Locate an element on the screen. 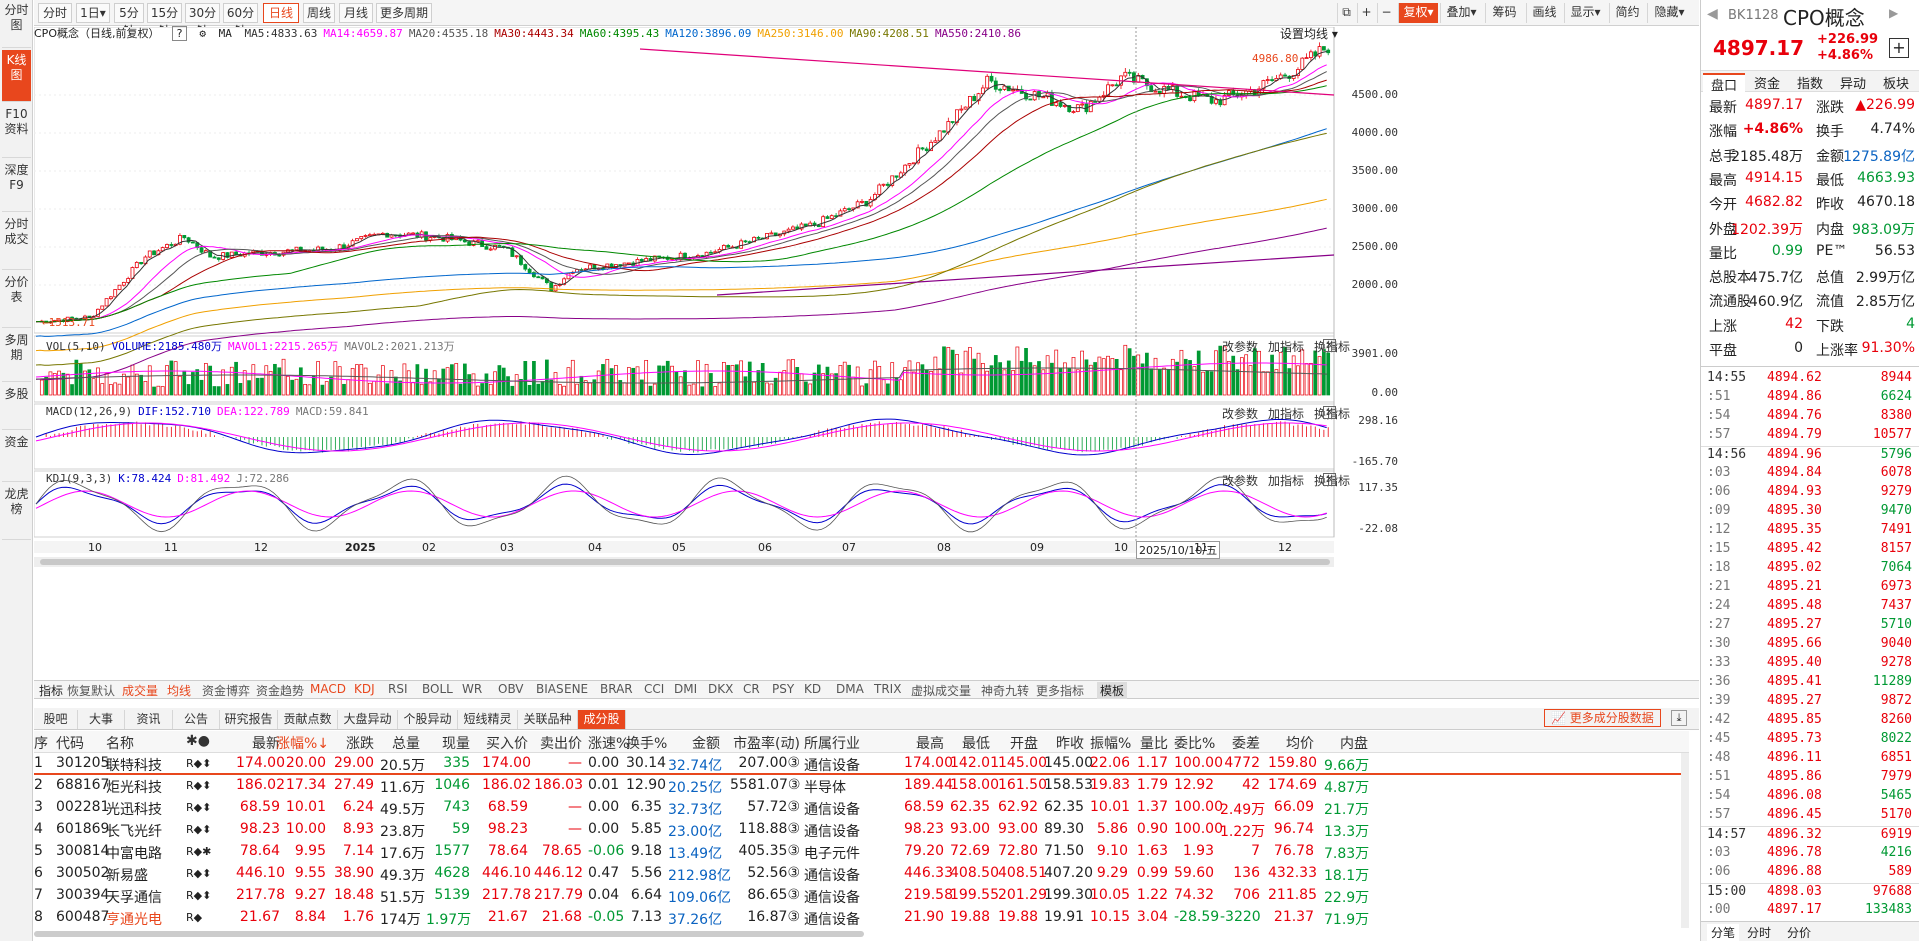 This screenshot has width=1919, height=941. indicator-tab: RSI is located at coordinates (398, 689).